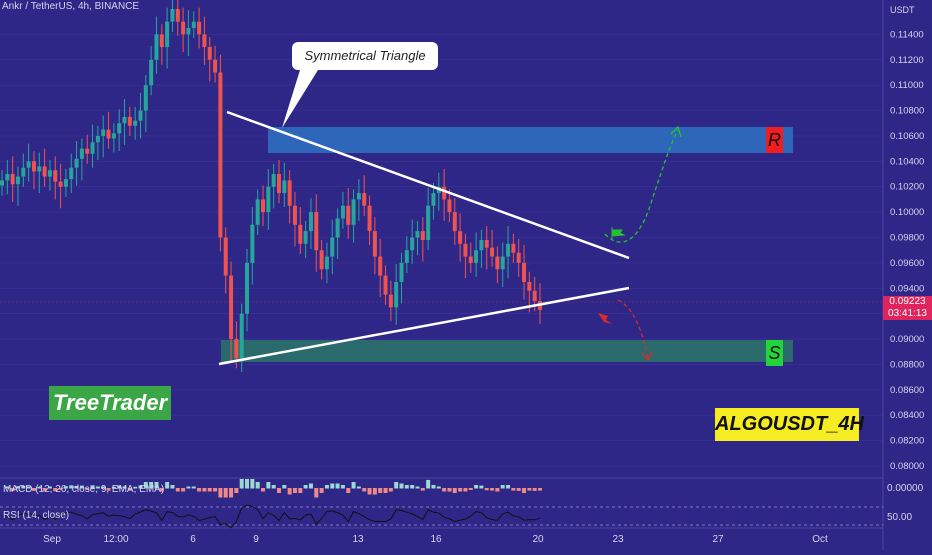  Describe the element at coordinates (820, 539) in the screenshot. I see `x-tick-label: Oct` at that location.